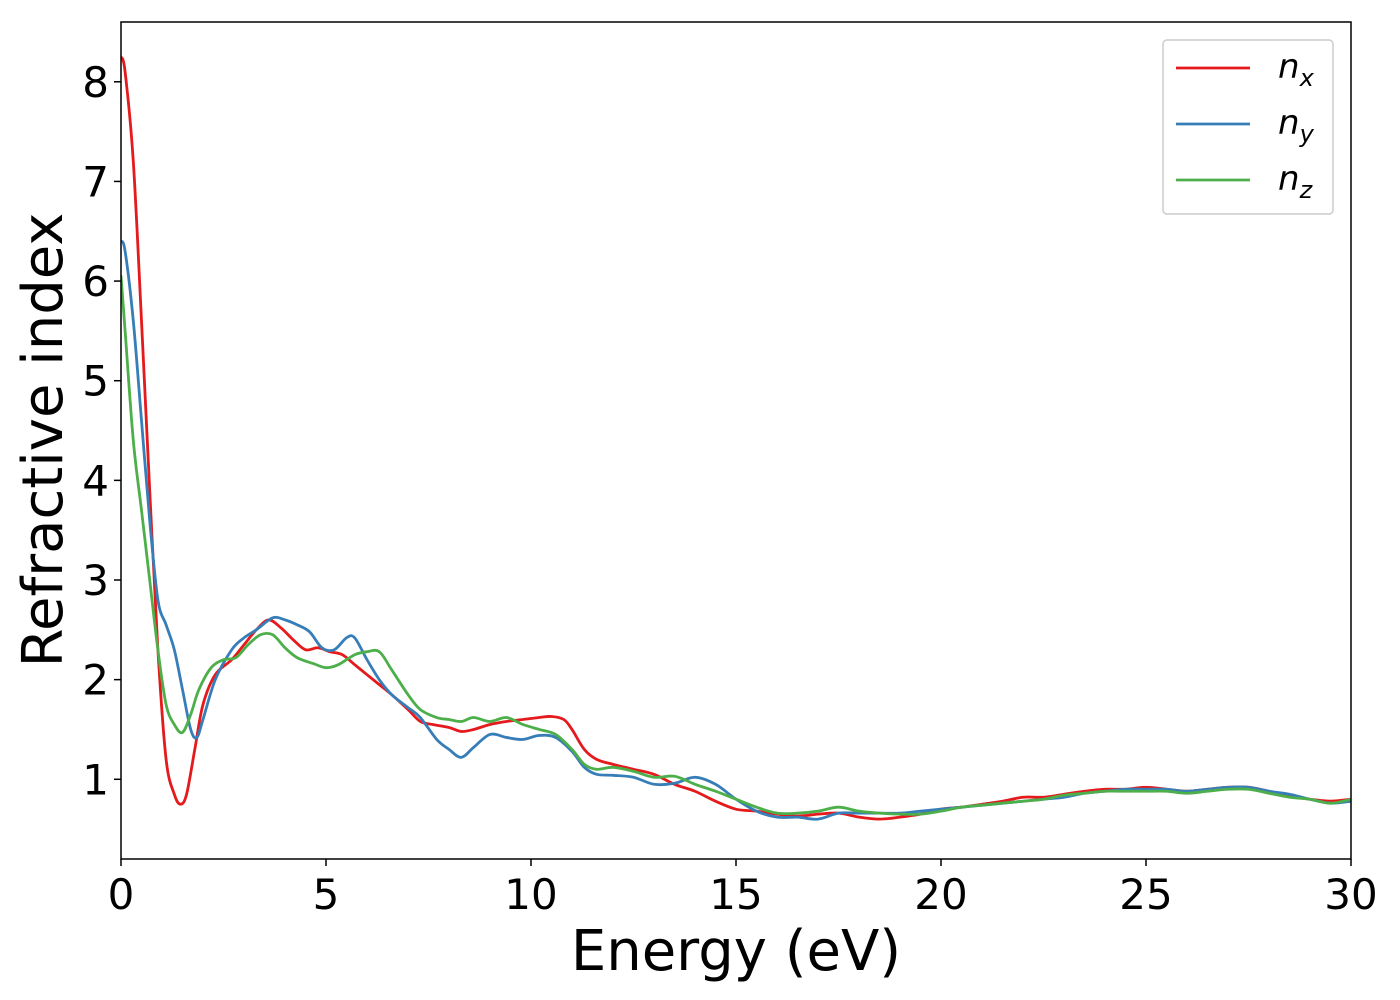 Image resolution: width=1400 pixels, height=1000 pixels. I want to click on legend-label-nx: nx, so click(1296, 69).